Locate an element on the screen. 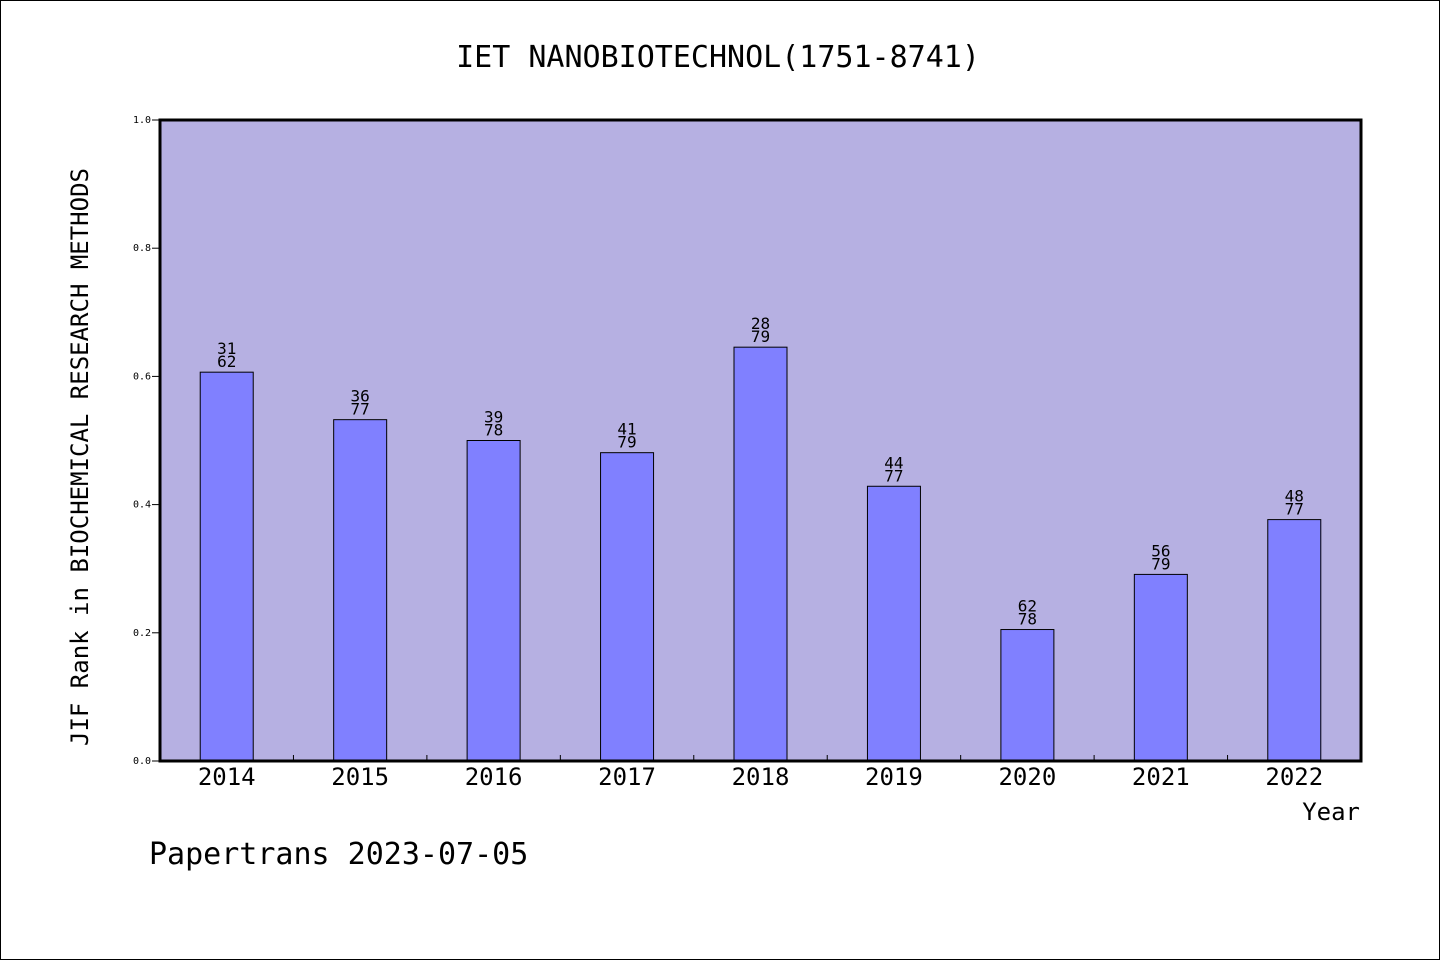 Image resolution: width=1440 pixels, height=960 pixels. chart-title: IET NANOBIOTECHNOL(1751-8741) is located at coordinates (718, 57).